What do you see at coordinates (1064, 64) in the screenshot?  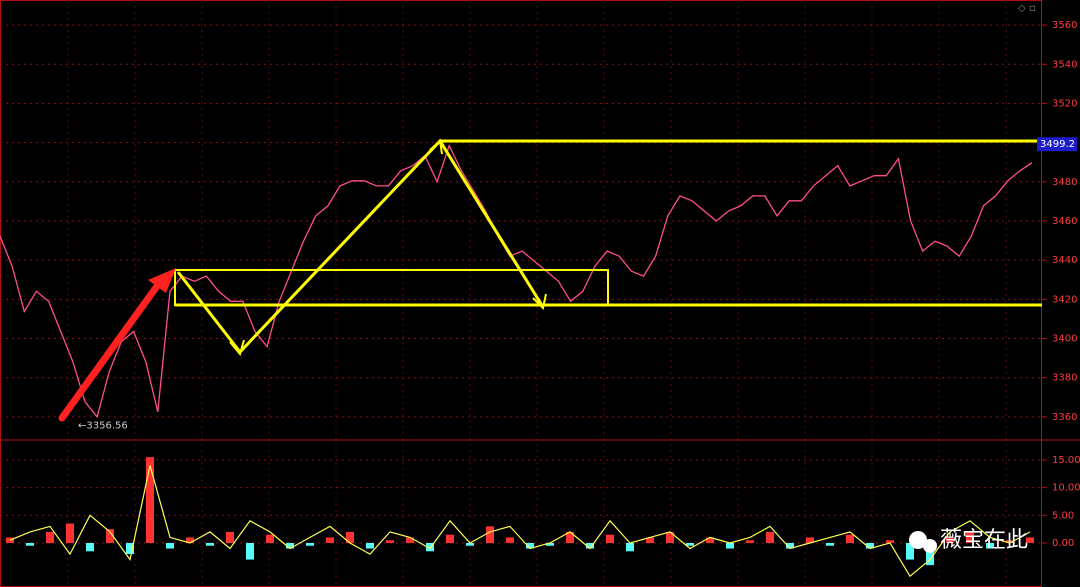 I see `y-tick-label: 3540` at bounding box center [1064, 64].